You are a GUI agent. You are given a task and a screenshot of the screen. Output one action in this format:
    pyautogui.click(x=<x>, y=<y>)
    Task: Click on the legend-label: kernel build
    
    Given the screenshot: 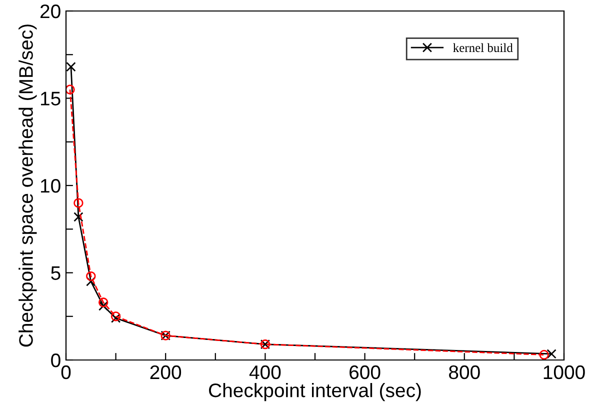 What is the action you would take?
    pyautogui.click(x=483, y=47)
    